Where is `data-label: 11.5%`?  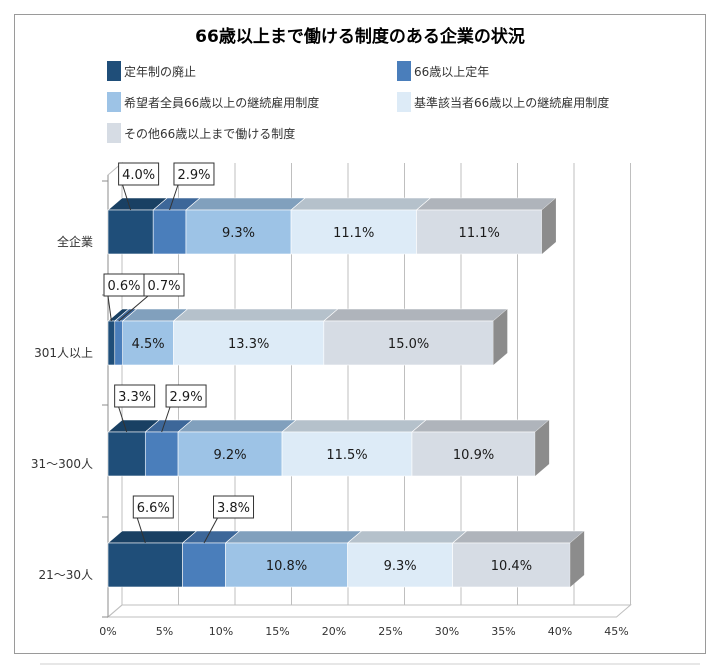 data-label: 11.5% is located at coordinates (346, 455).